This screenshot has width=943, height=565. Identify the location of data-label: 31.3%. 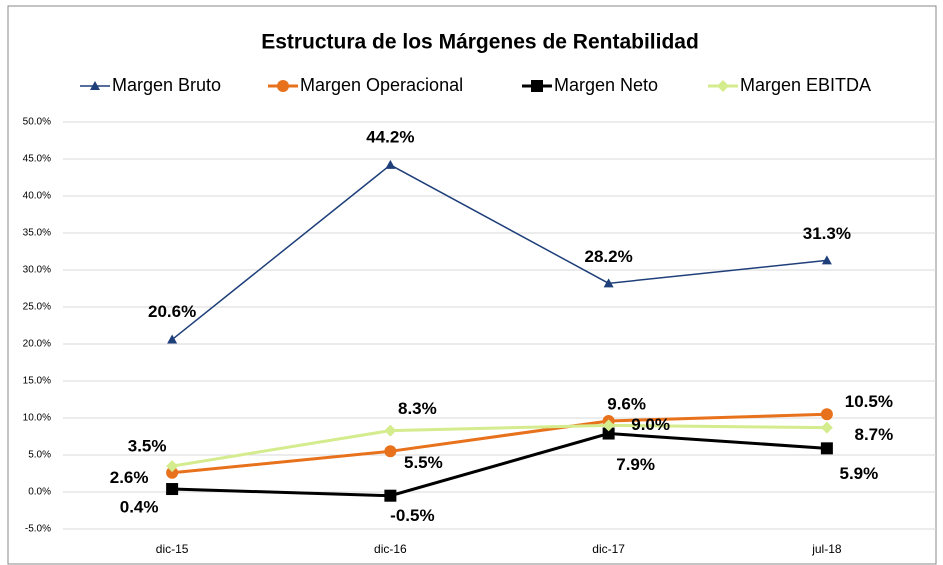
(827, 233).